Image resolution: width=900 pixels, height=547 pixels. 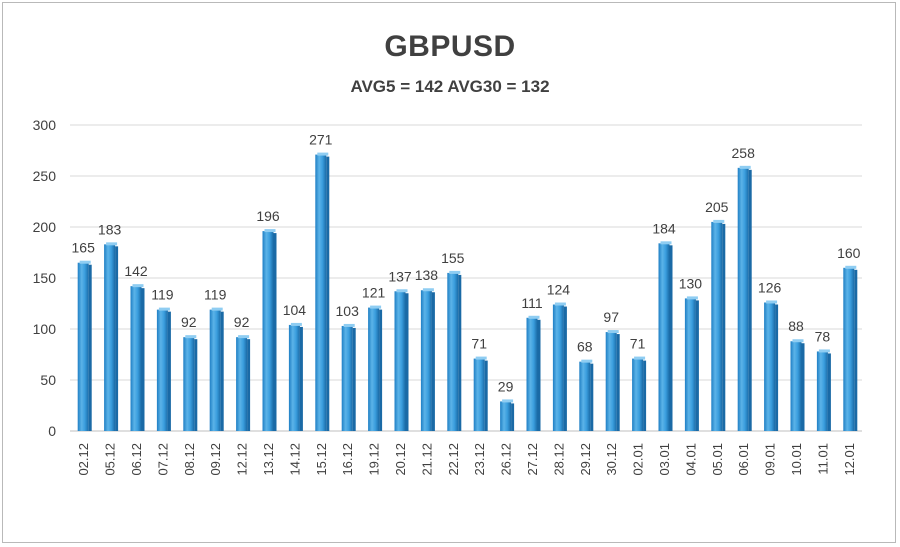 What do you see at coordinates (770, 287) in the screenshot?
I see `data-label: 126` at bounding box center [770, 287].